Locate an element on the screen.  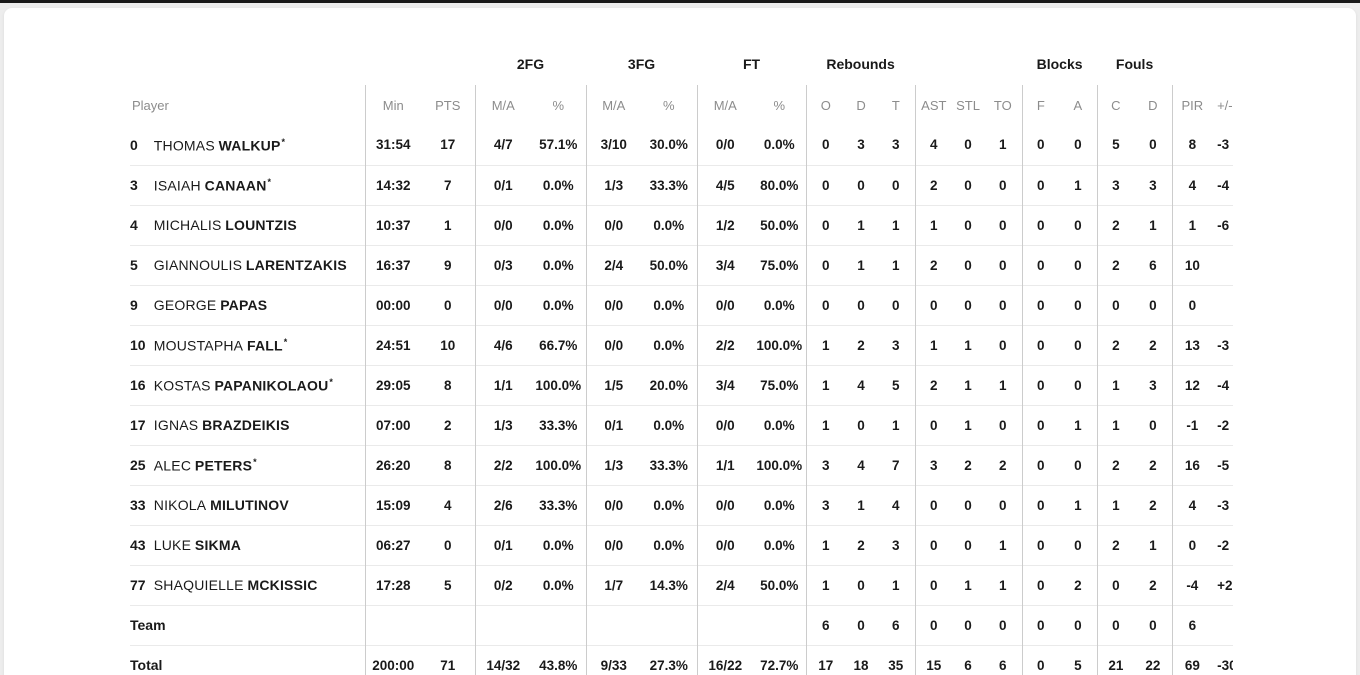
cell-stl: 1 is located at coordinates (968, 425).